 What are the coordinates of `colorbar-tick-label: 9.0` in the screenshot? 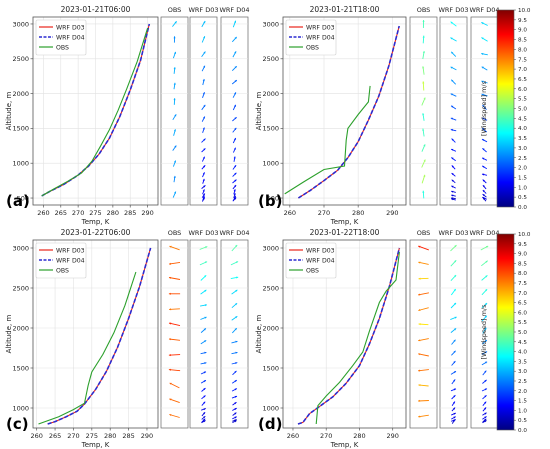 It's located at (522, 31).